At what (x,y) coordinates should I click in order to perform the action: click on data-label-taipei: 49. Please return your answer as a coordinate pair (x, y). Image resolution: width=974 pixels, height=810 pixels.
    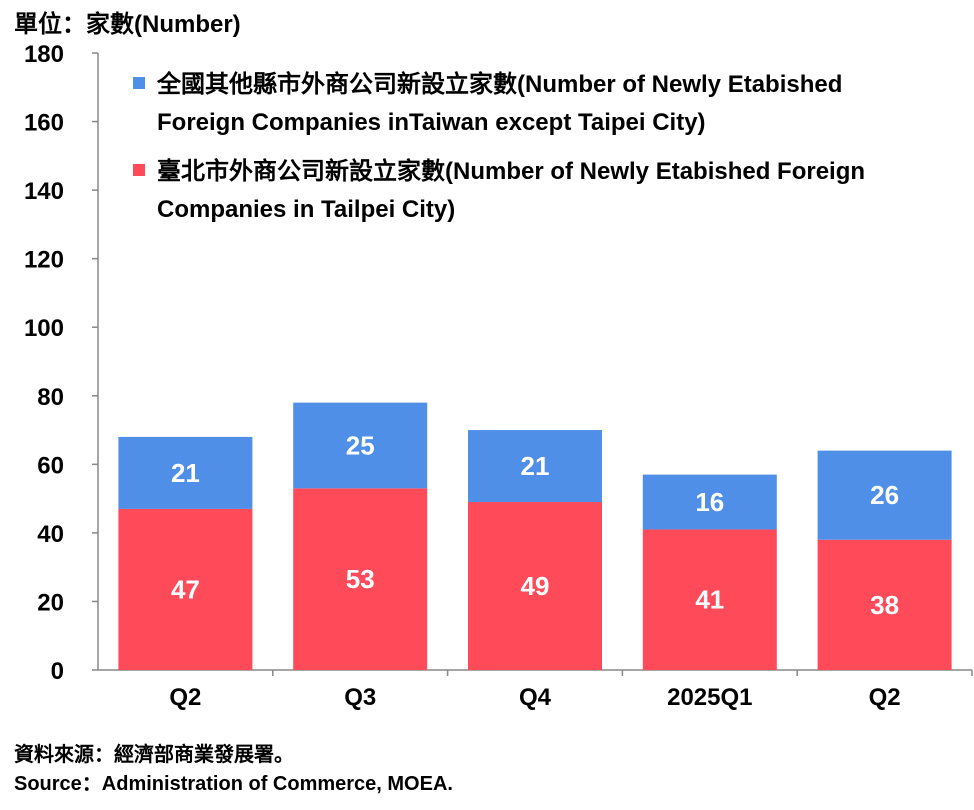
    Looking at the image, I should click on (535, 586).